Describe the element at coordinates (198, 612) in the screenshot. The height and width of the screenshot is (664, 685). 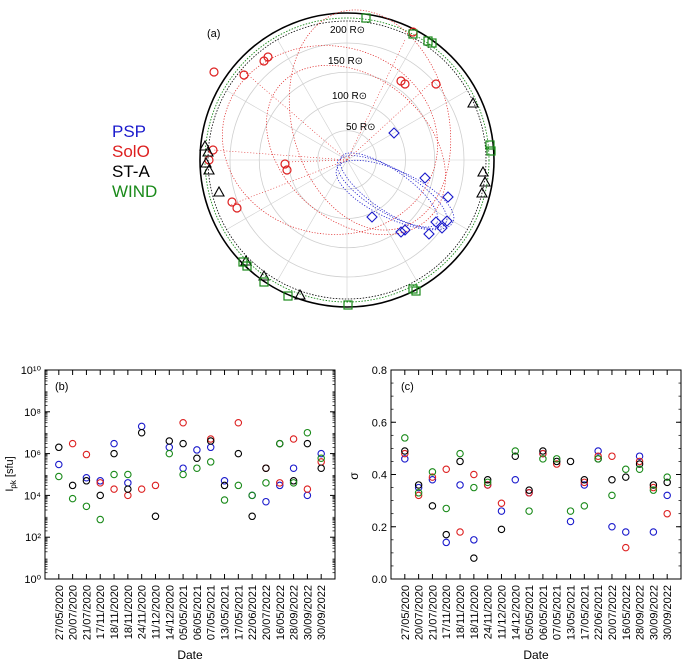
I see `x-tick-label: 06/05/2021` at that location.